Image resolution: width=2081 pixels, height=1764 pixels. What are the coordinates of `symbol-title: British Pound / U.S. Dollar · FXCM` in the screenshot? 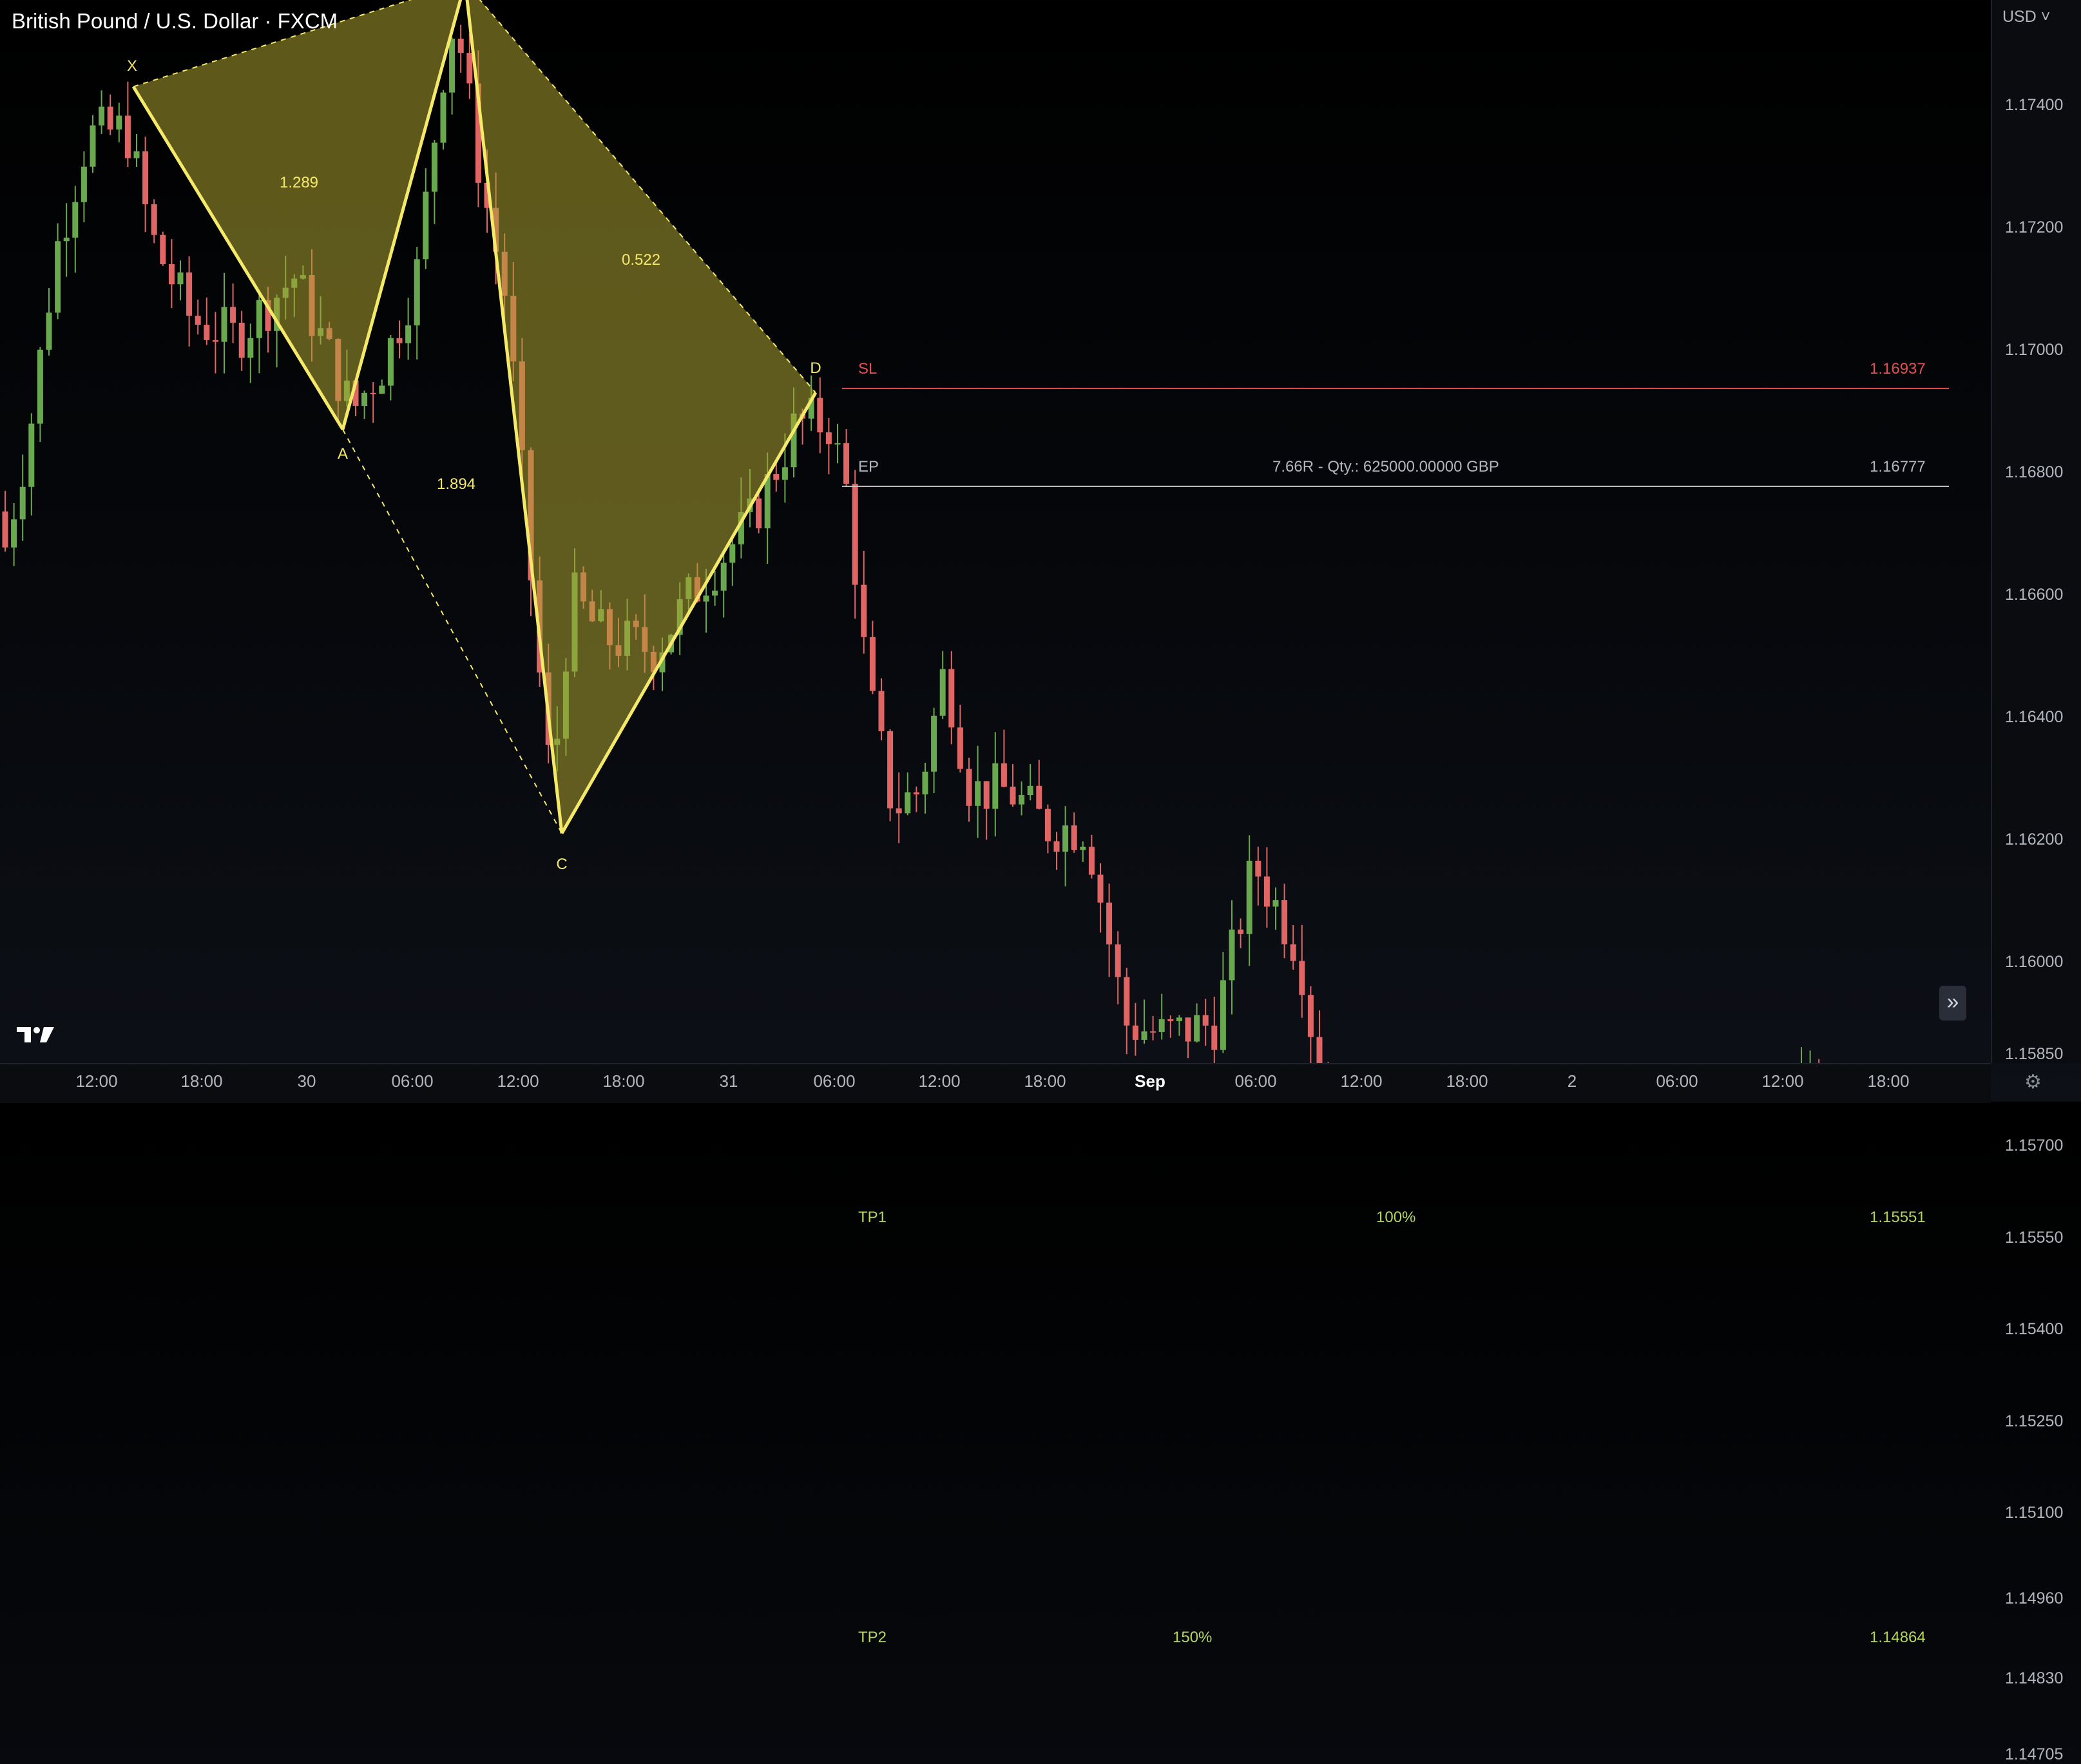 It's located at (175, 21).